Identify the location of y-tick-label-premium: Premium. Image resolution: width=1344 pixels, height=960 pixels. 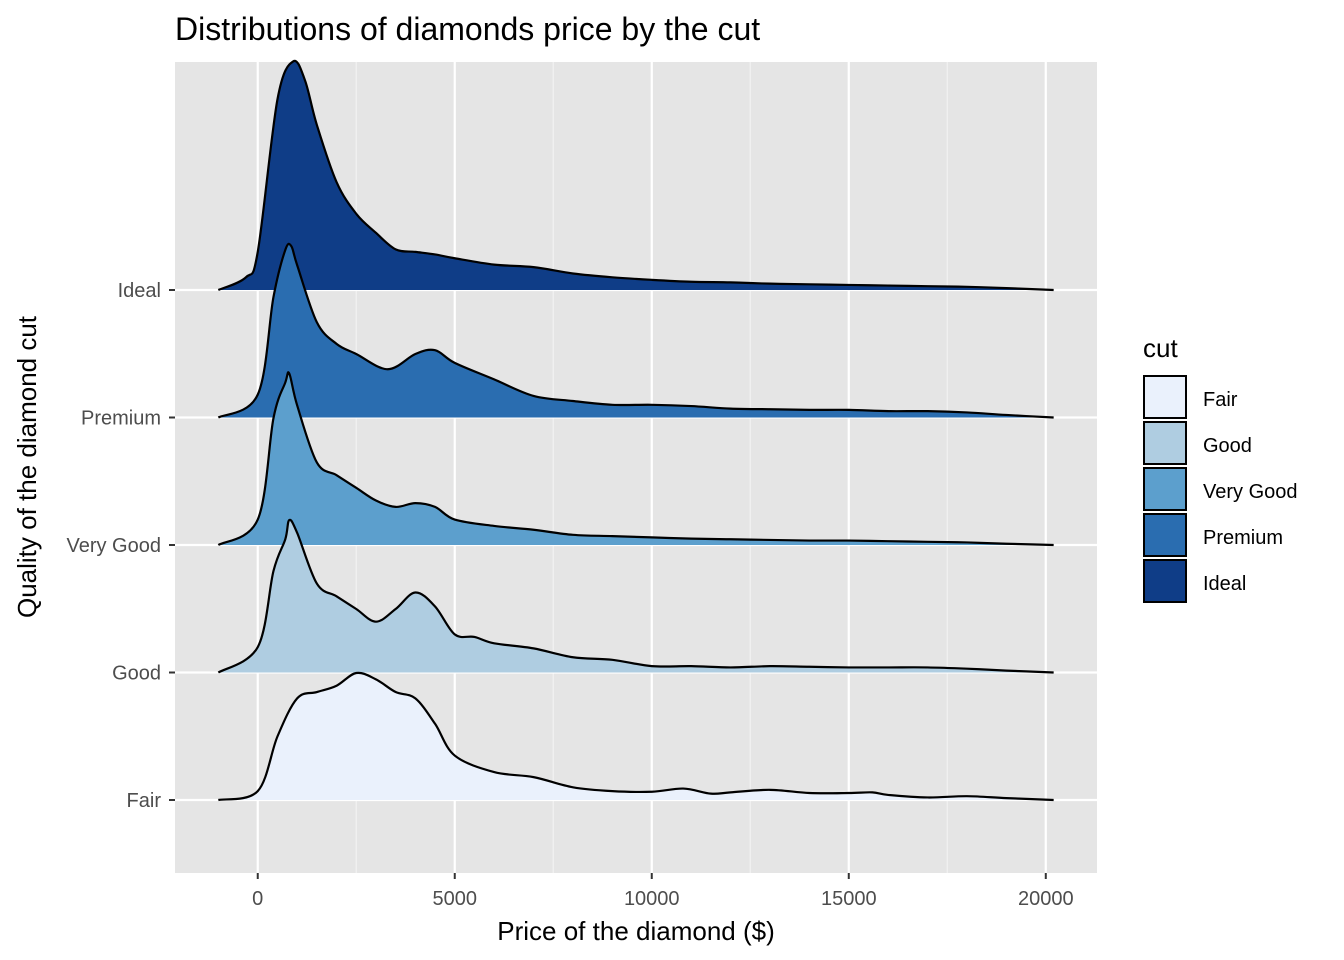
(121, 419).